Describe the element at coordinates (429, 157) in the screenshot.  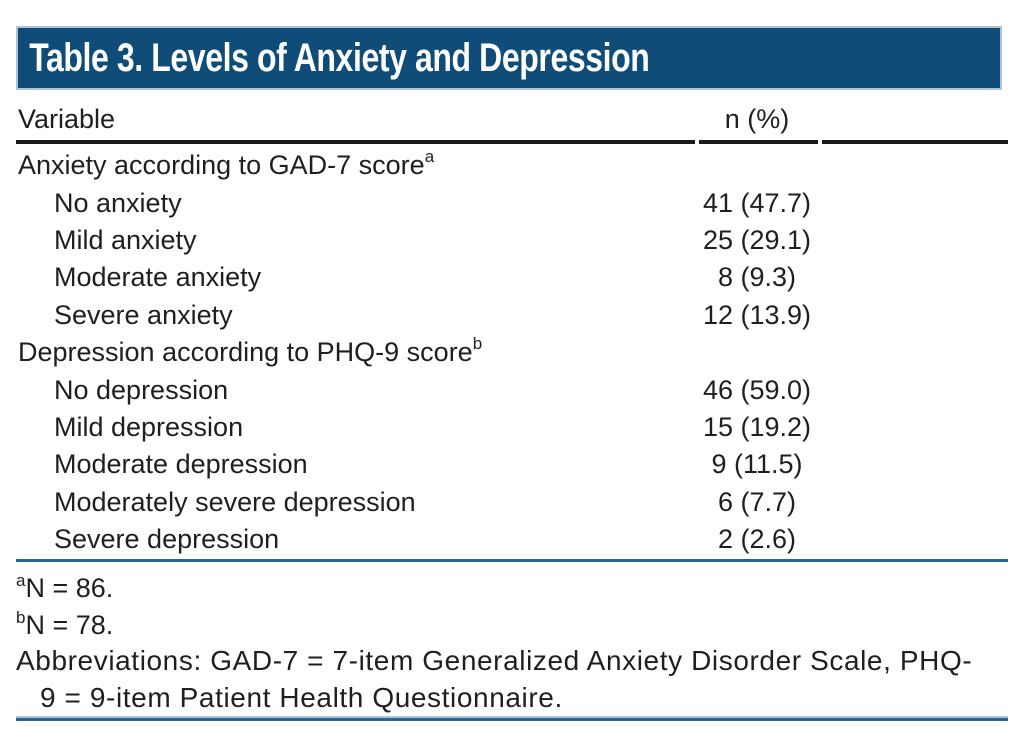
I see `row-label-superscript: a` at that location.